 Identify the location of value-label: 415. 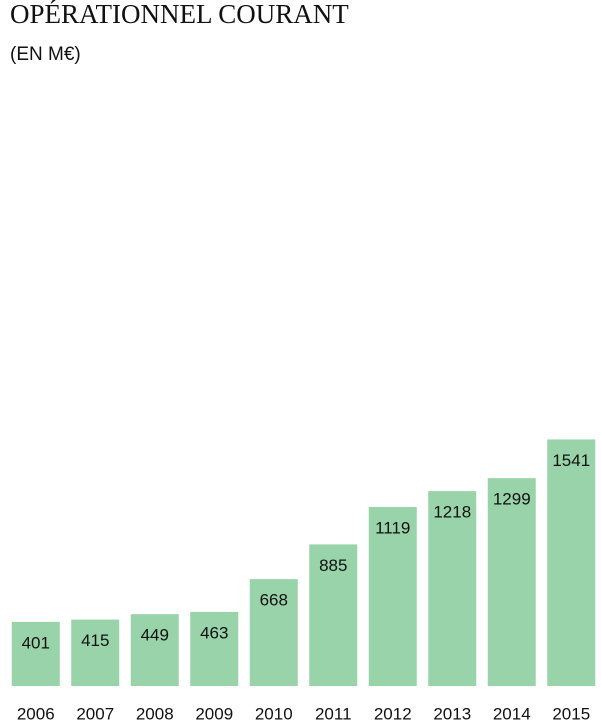
(95, 640).